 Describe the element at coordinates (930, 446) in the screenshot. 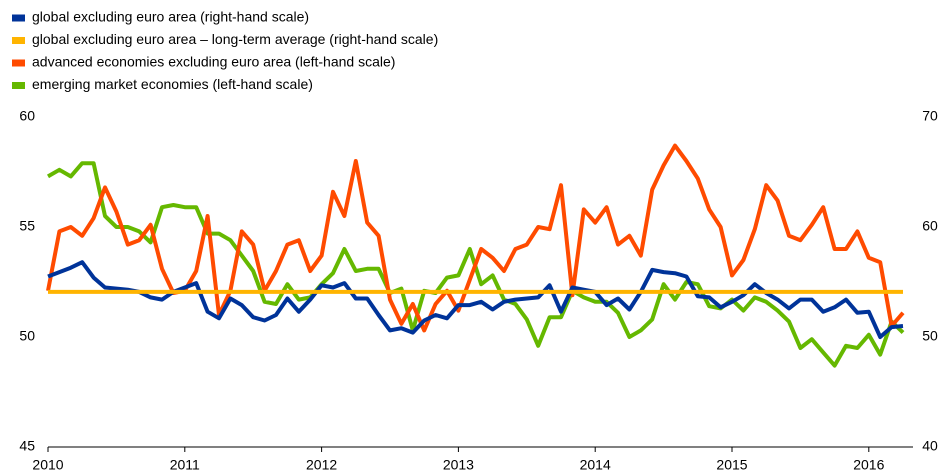

I see `y2-tick-label: 40` at that location.